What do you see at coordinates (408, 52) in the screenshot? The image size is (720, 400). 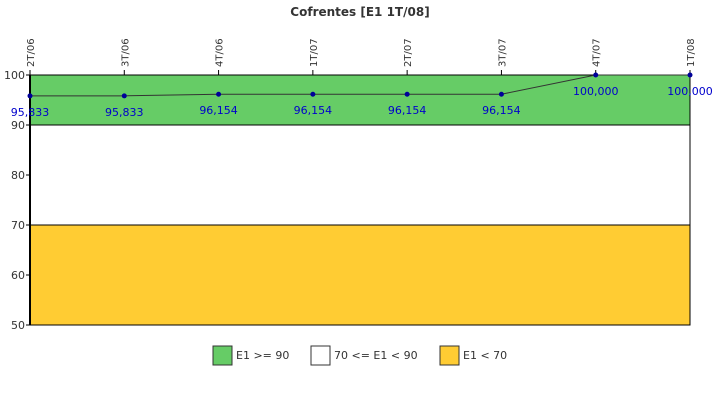 I see `x-tick-label: 2T/07` at bounding box center [408, 52].